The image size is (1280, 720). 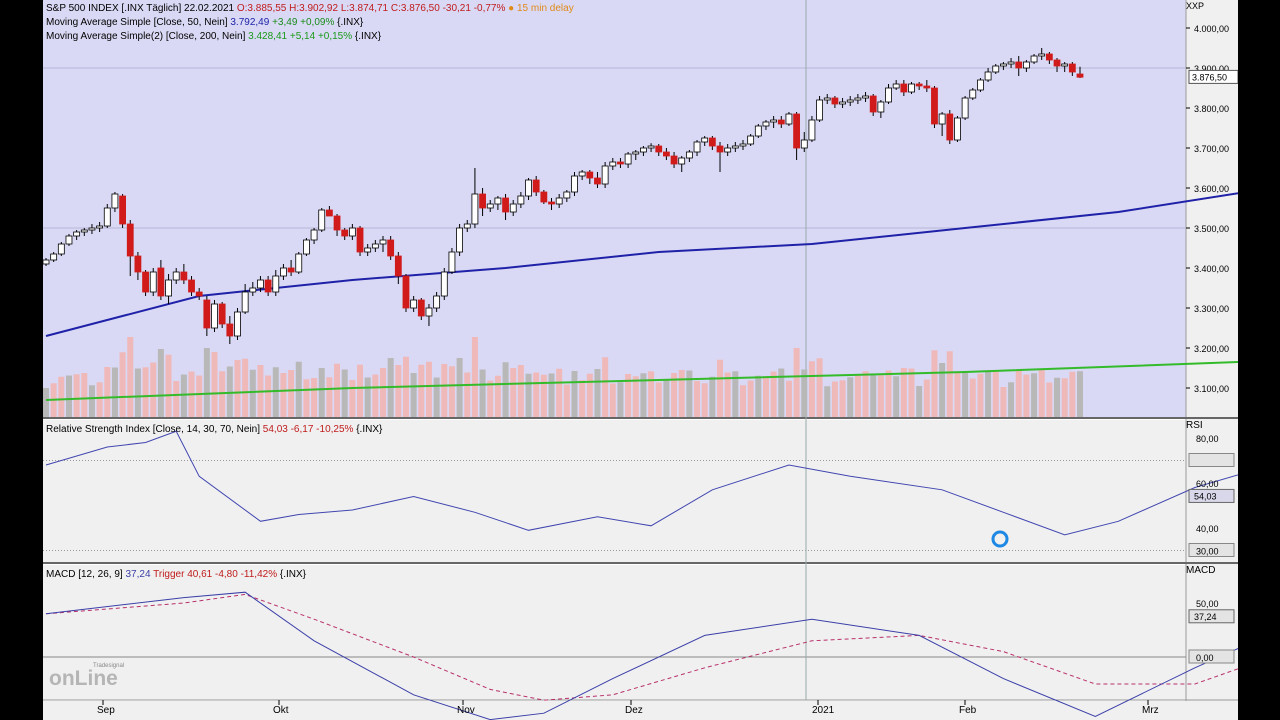 I want to click on rsi-value: 54,03 -6,17 -10,25%, so click(x=308, y=429).